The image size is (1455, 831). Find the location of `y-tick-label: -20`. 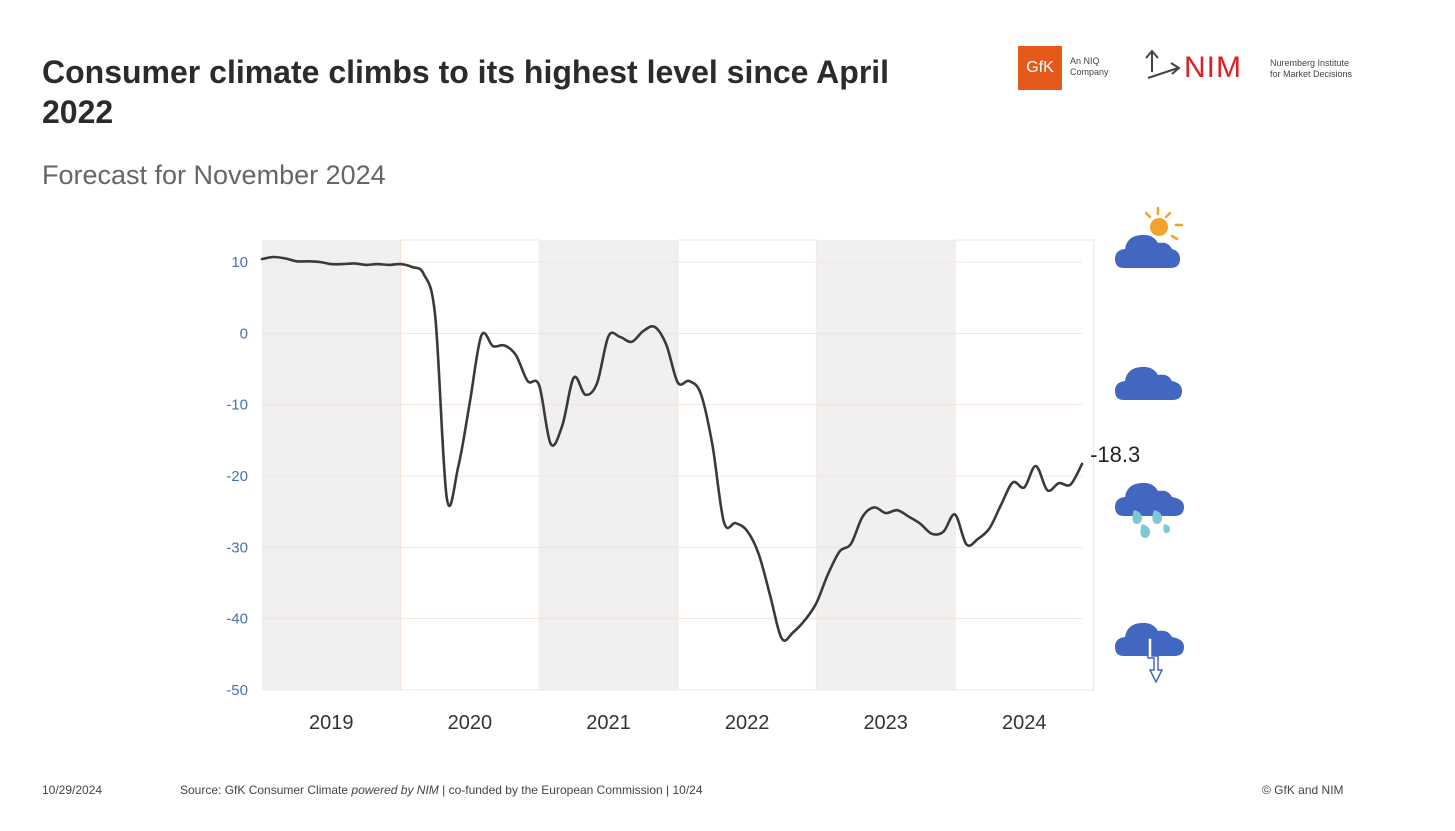

y-tick-label: -20 is located at coordinates (237, 476).